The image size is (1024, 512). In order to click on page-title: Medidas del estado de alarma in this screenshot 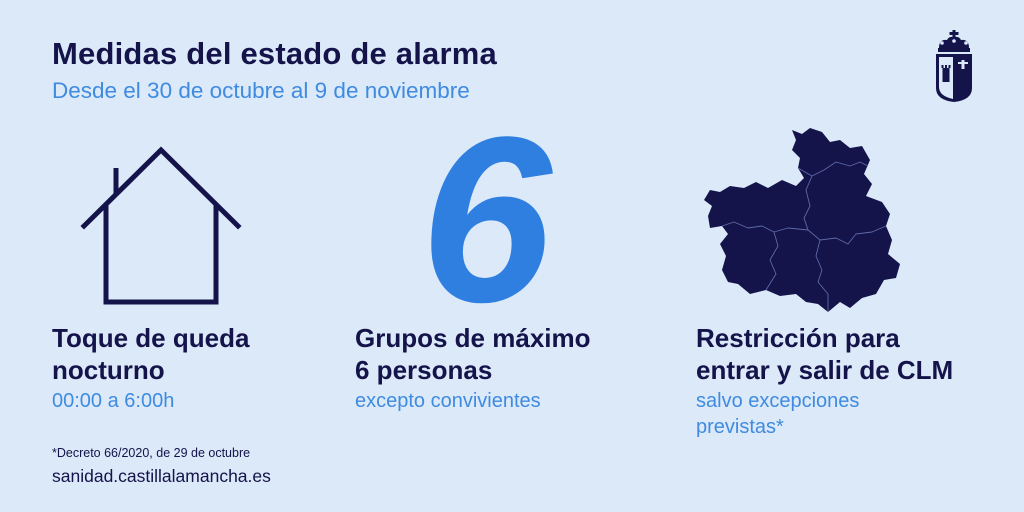, I will do `click(274, 53)`.